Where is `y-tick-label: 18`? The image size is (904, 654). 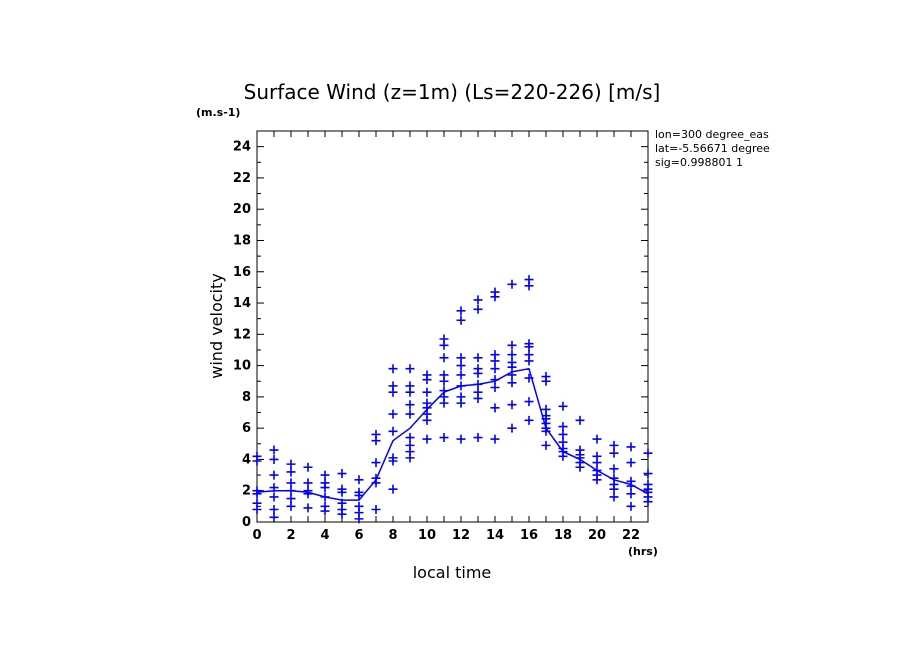
y-tick-label: 18 is located at coordinates (242, 240).